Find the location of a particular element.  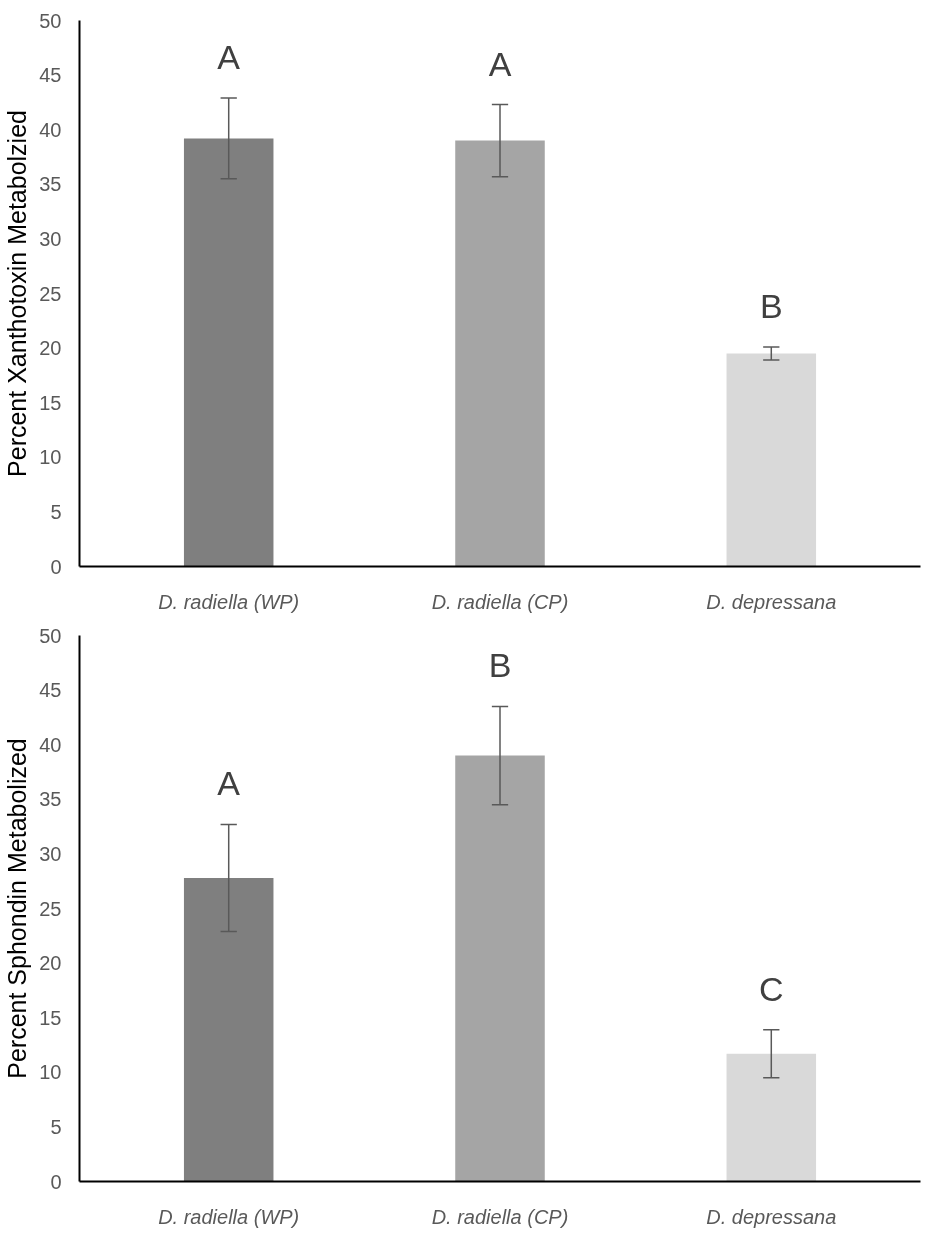

y-axis-title: Percent Xanthotoxin Metabolzied is located at coordinates (17, 293).